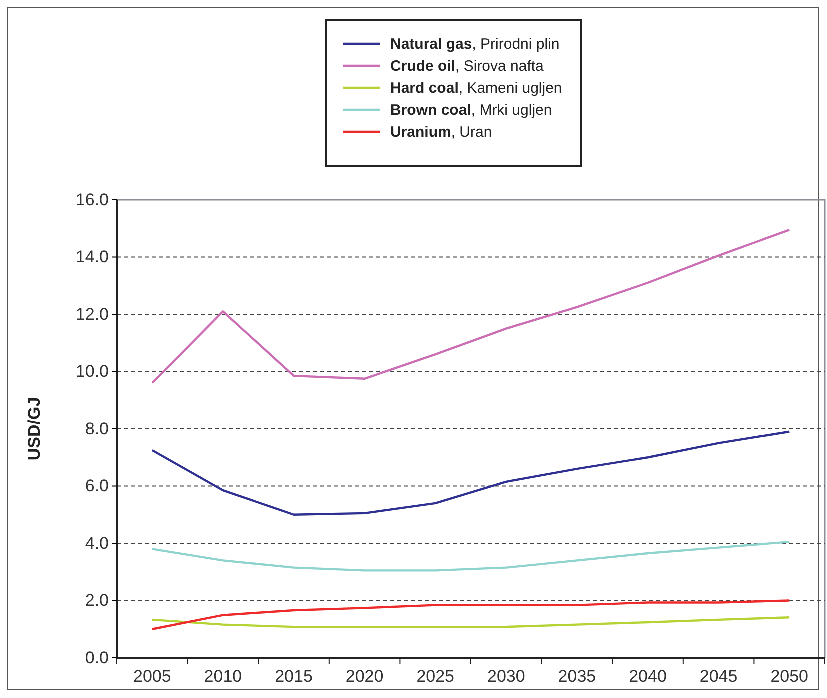 The height and width of the screenshot is (698, 827). I want to click on legend-label: Uranium, Uran, so click(441, 132).